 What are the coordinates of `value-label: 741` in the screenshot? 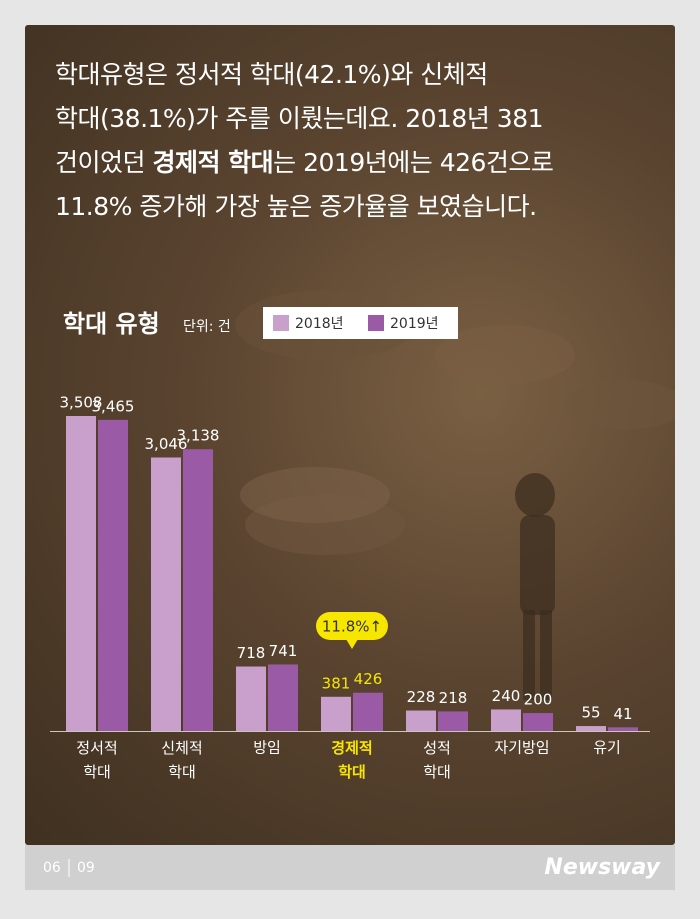 It's located at (283, 651).